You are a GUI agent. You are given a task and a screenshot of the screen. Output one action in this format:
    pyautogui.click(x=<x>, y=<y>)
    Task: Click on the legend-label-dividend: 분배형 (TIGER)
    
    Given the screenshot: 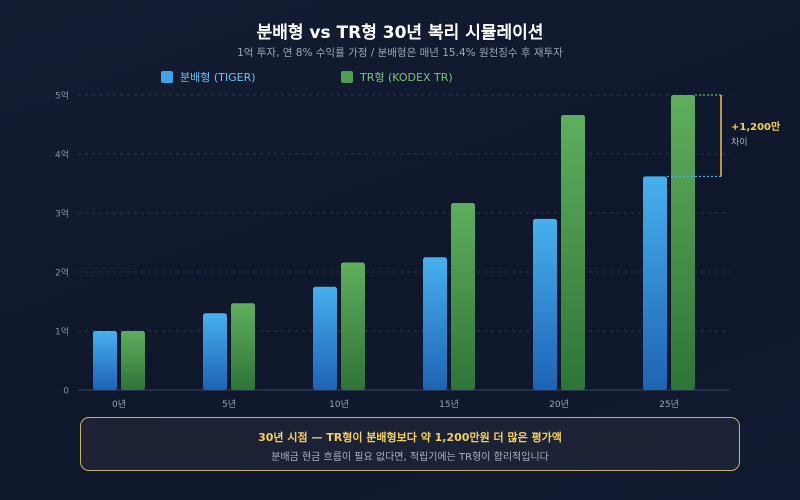 What is the action you would take?
    pyautogui.click(x=218, y=77)
    